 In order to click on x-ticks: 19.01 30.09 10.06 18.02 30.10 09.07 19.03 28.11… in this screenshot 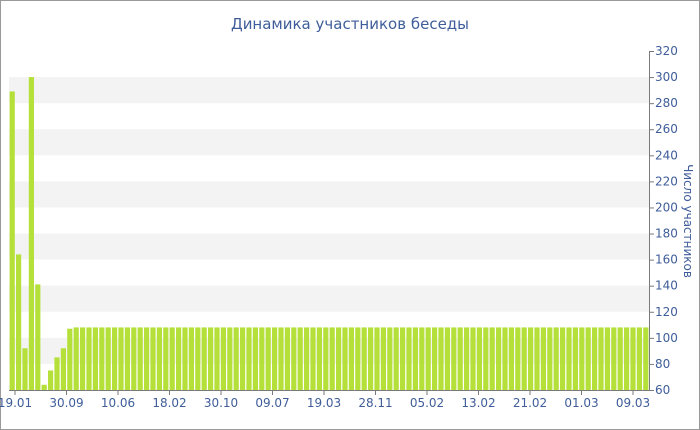, I will do `click(325, 400)`.